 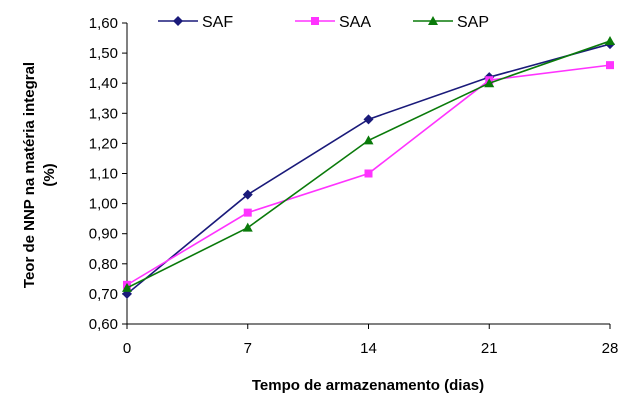 What do you see at coordinates (178, 21) in the screenshot?
I see `legend-marker-saf` at bounding box center [178, 21].